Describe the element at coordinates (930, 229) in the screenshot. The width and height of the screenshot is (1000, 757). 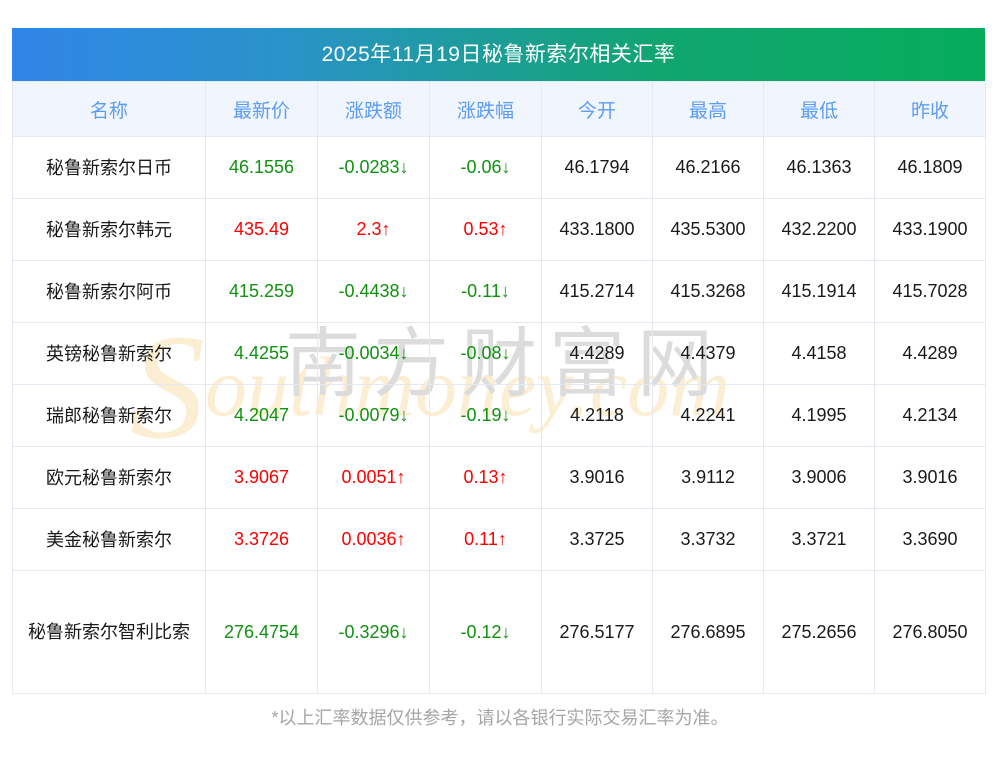
I see `cell-prev-close: 433.1900` at that location.